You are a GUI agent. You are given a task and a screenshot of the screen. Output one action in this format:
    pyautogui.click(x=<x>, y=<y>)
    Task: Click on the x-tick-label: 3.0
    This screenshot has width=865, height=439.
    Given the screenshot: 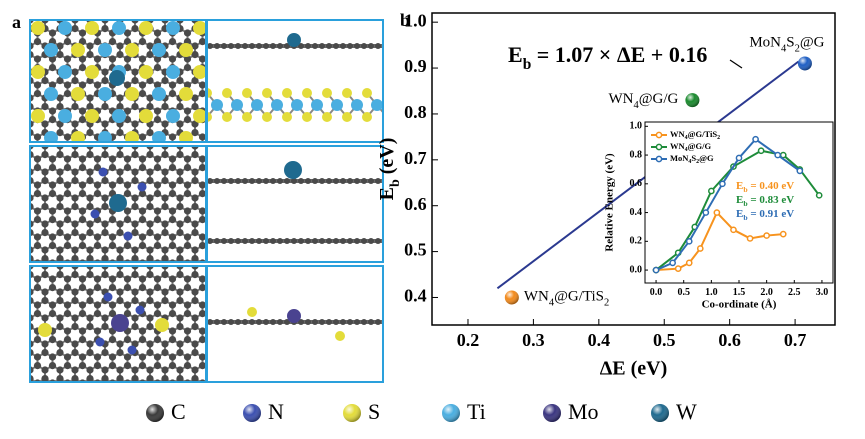 What is the action you would take?
    pyautogui.click(x=822, y=292)
    